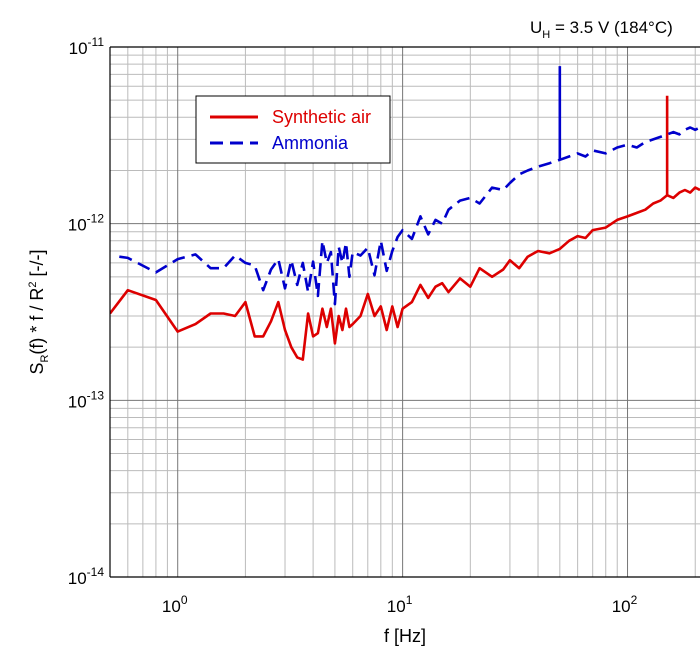 The height and width of the screenshot is (654, 700). Describe the element at coordinates (409, 600) in the screenshot. I see `x-tick-exp: 1` at that location.